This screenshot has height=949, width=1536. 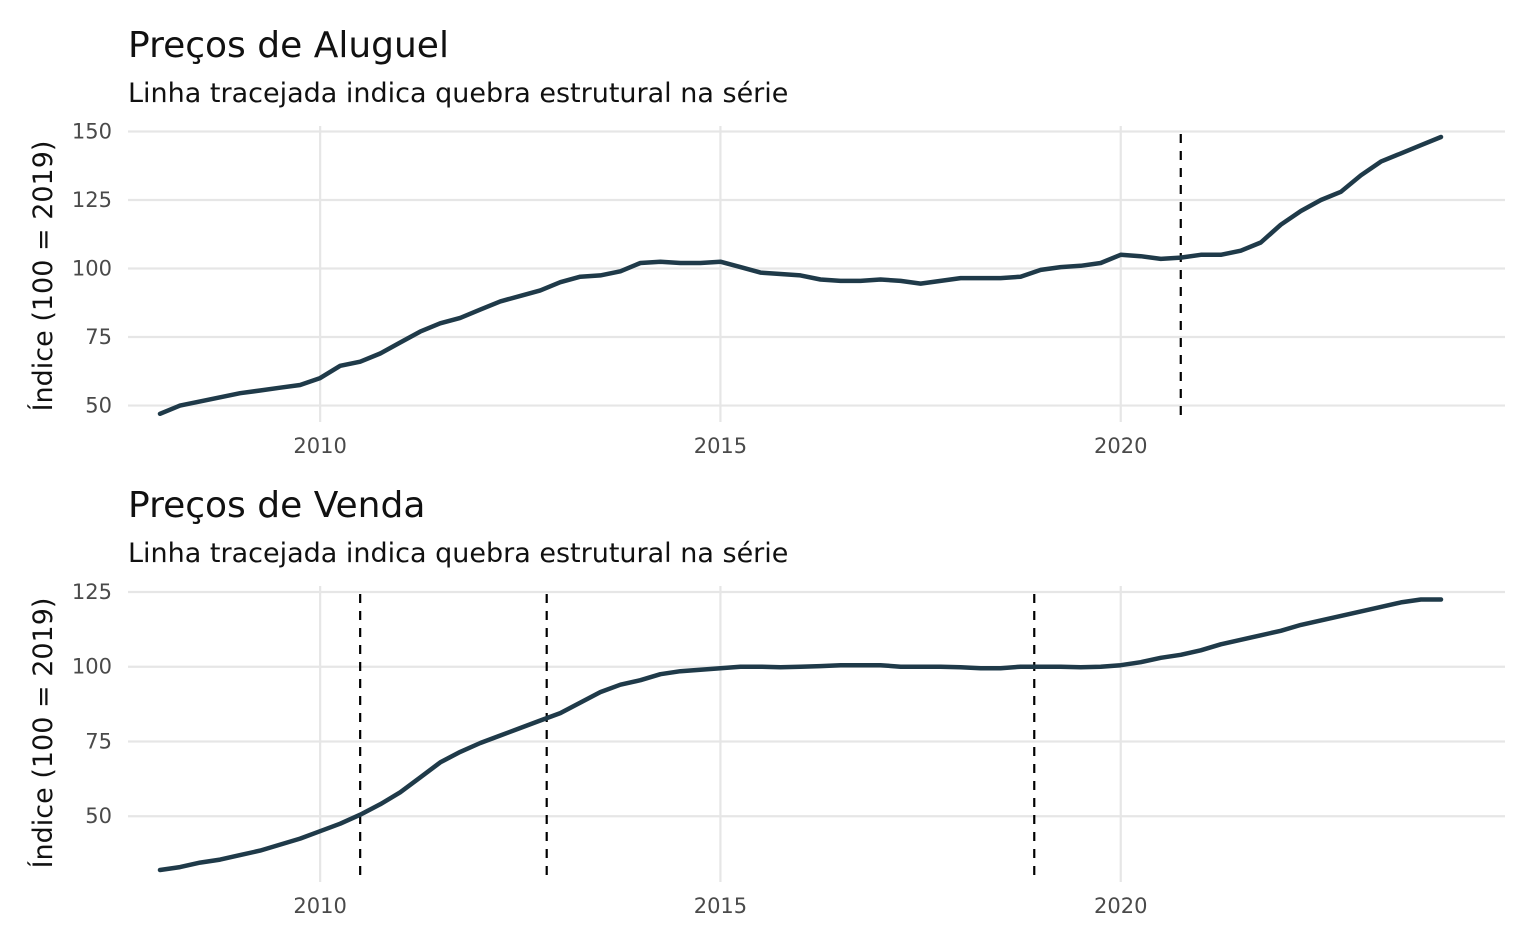 I want to click on sale-y-axis-label: Índice (100 = 2019), so click(x=43, y=733).